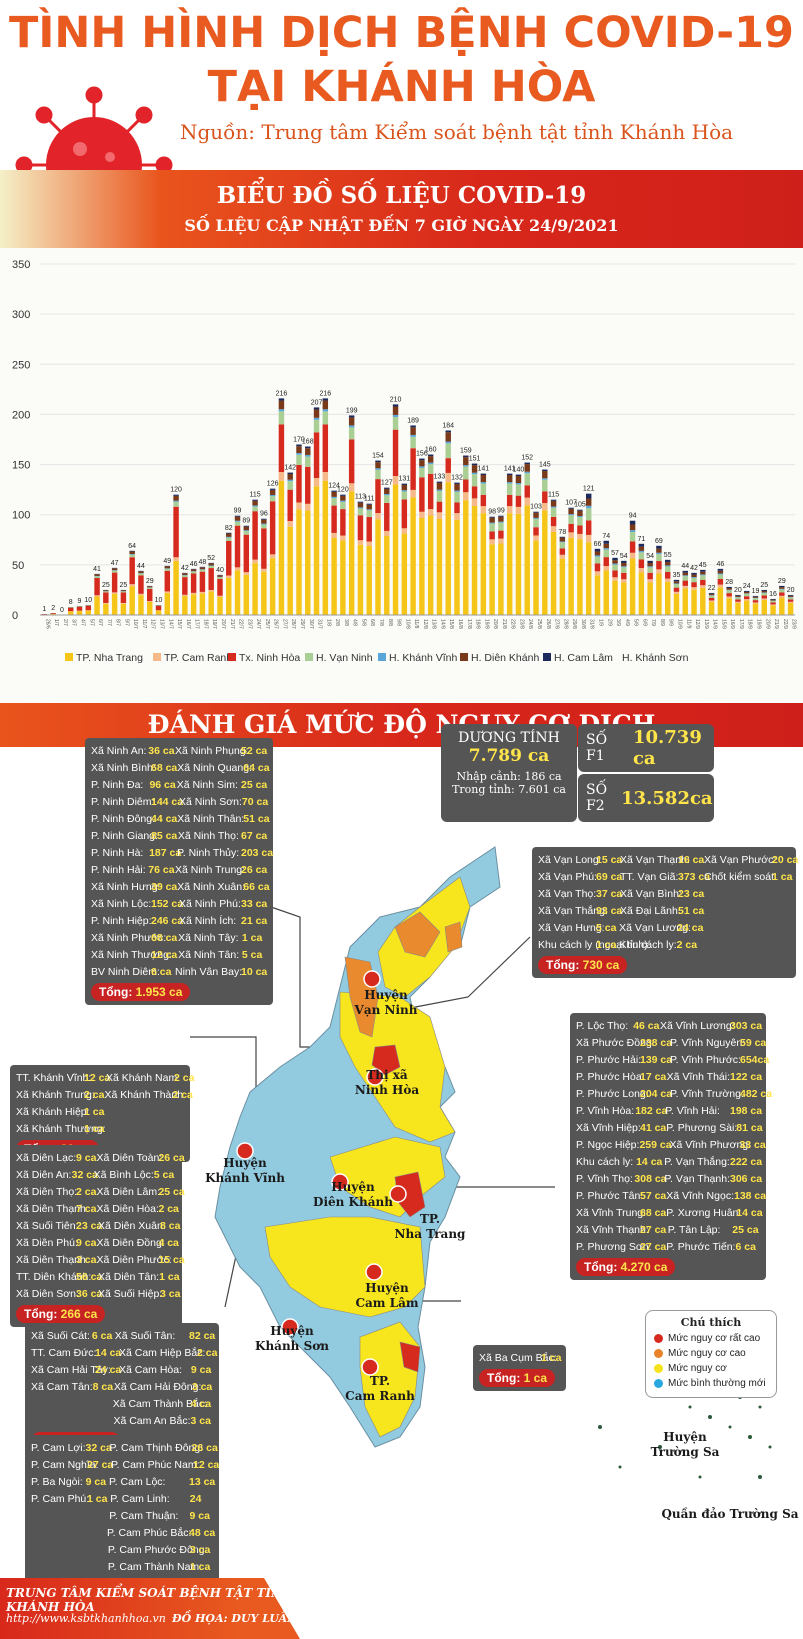 The image size is (803, 1639). I want to click on x-tick-label: 28/7, so click(293, 624).